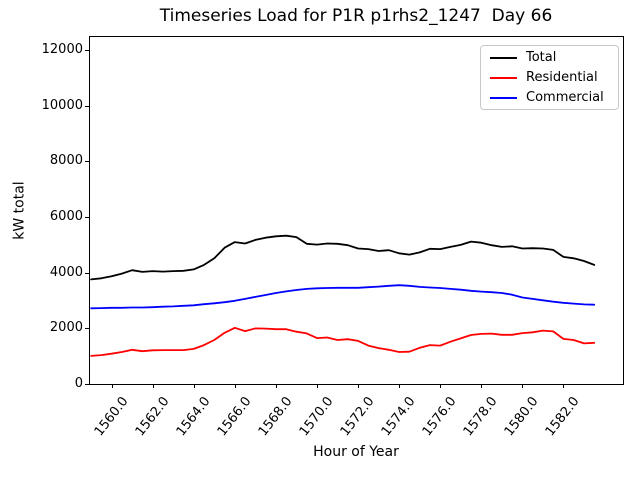 The image size is (640, 480). What do you see at coordinates (565, 97) in the screenshot?
I see `legend-label-commercial: Commercial` at bounding box center [565, 97].